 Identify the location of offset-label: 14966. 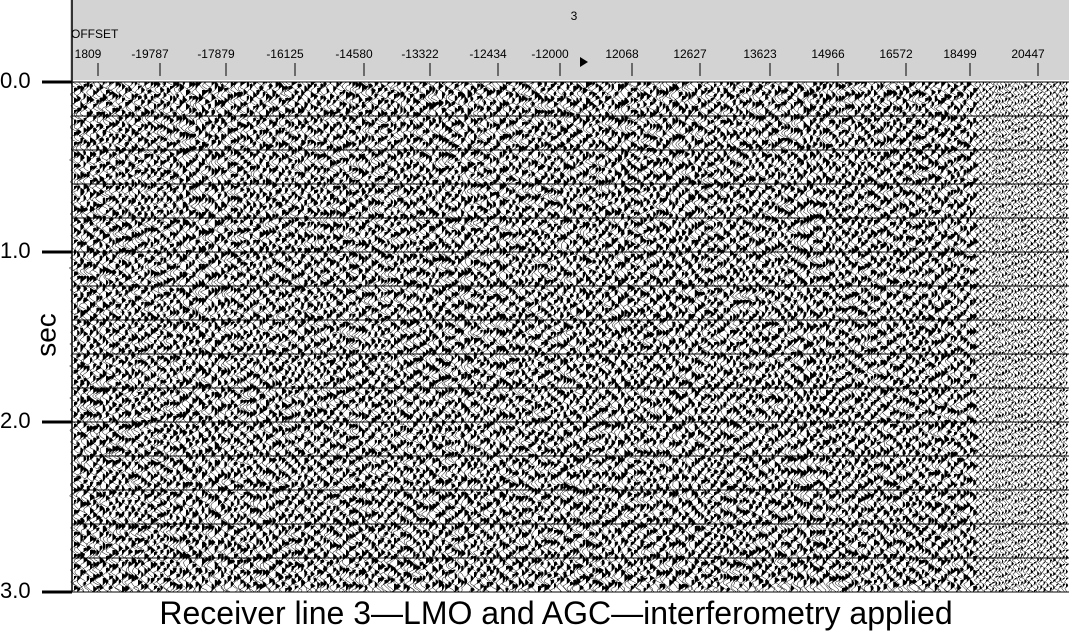
(828, 54).